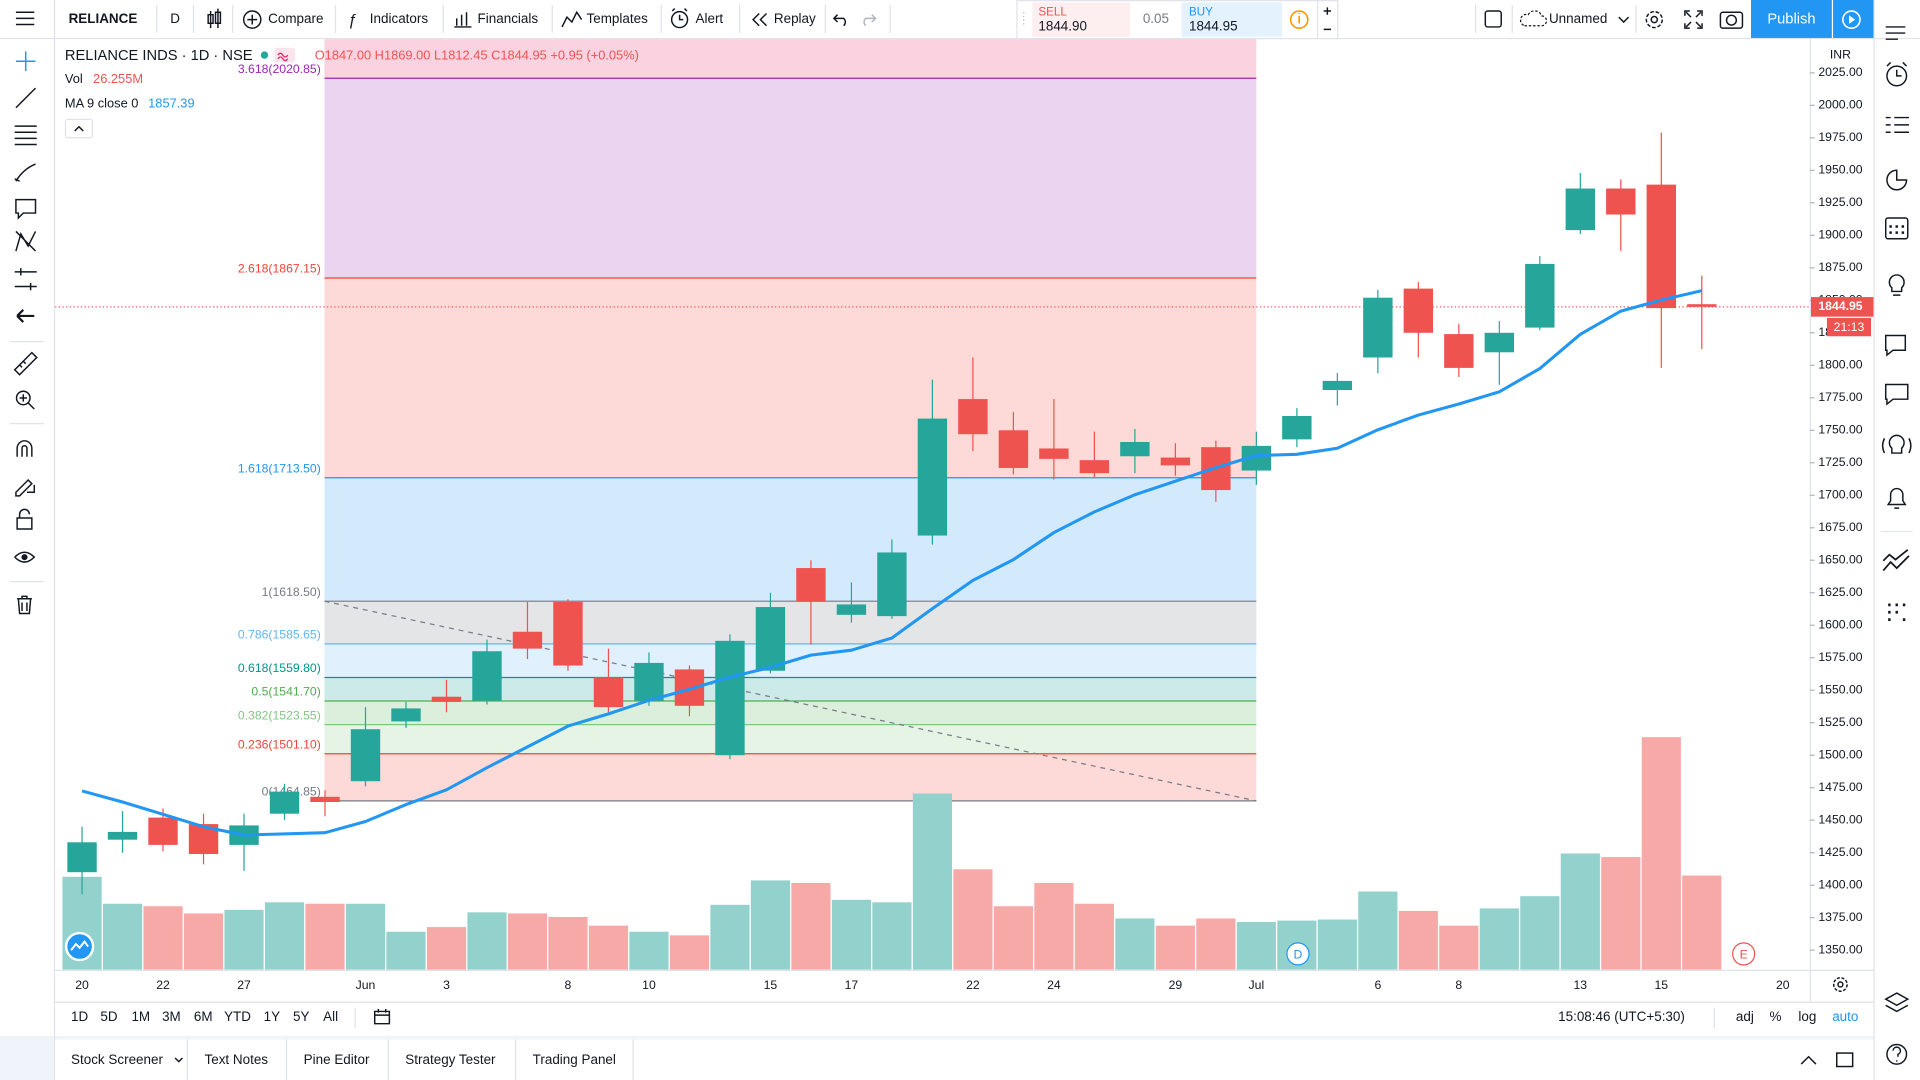 The height and width of the screenshot is (1080, 1920). What do you see at coordinates (25, 135) in the screenshot?
I see `fib-tool` at bounding box center [25, 135].